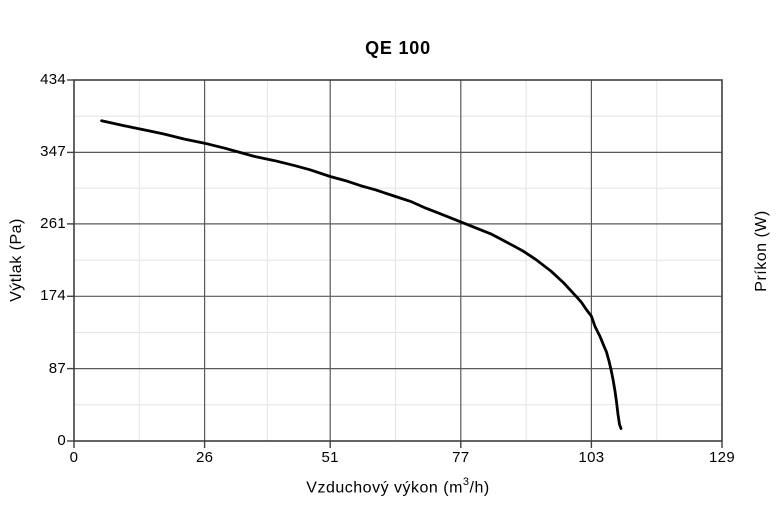 Image resolution: width=783 pixels, height=512 pixels. What do you see at coordinates (722, 457) in the screenshot?
I see `x-axis-tick-label: 129` at bounding box center [722, 457].